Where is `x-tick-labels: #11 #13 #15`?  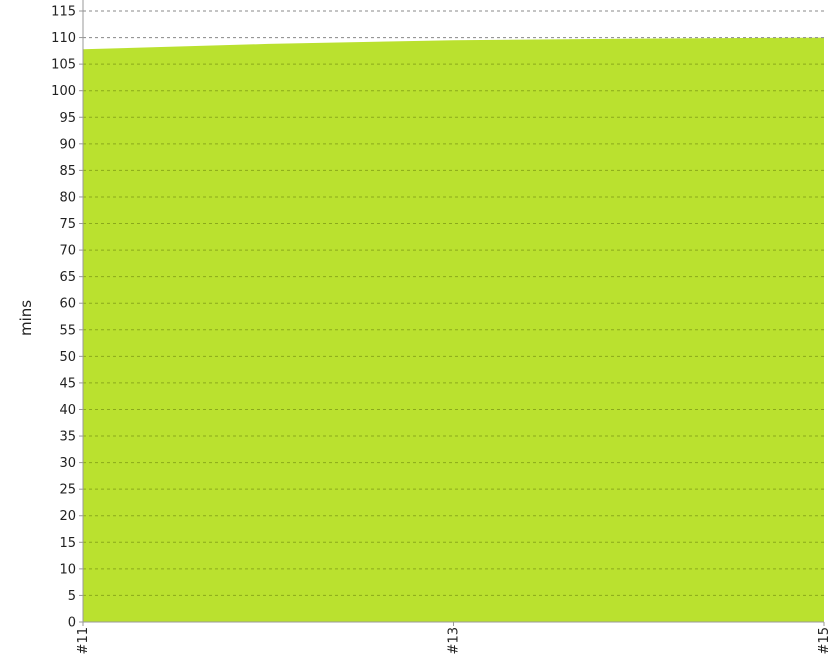 x-tick-labels: #11 #13 #15 is located at coordinates (454, 640).